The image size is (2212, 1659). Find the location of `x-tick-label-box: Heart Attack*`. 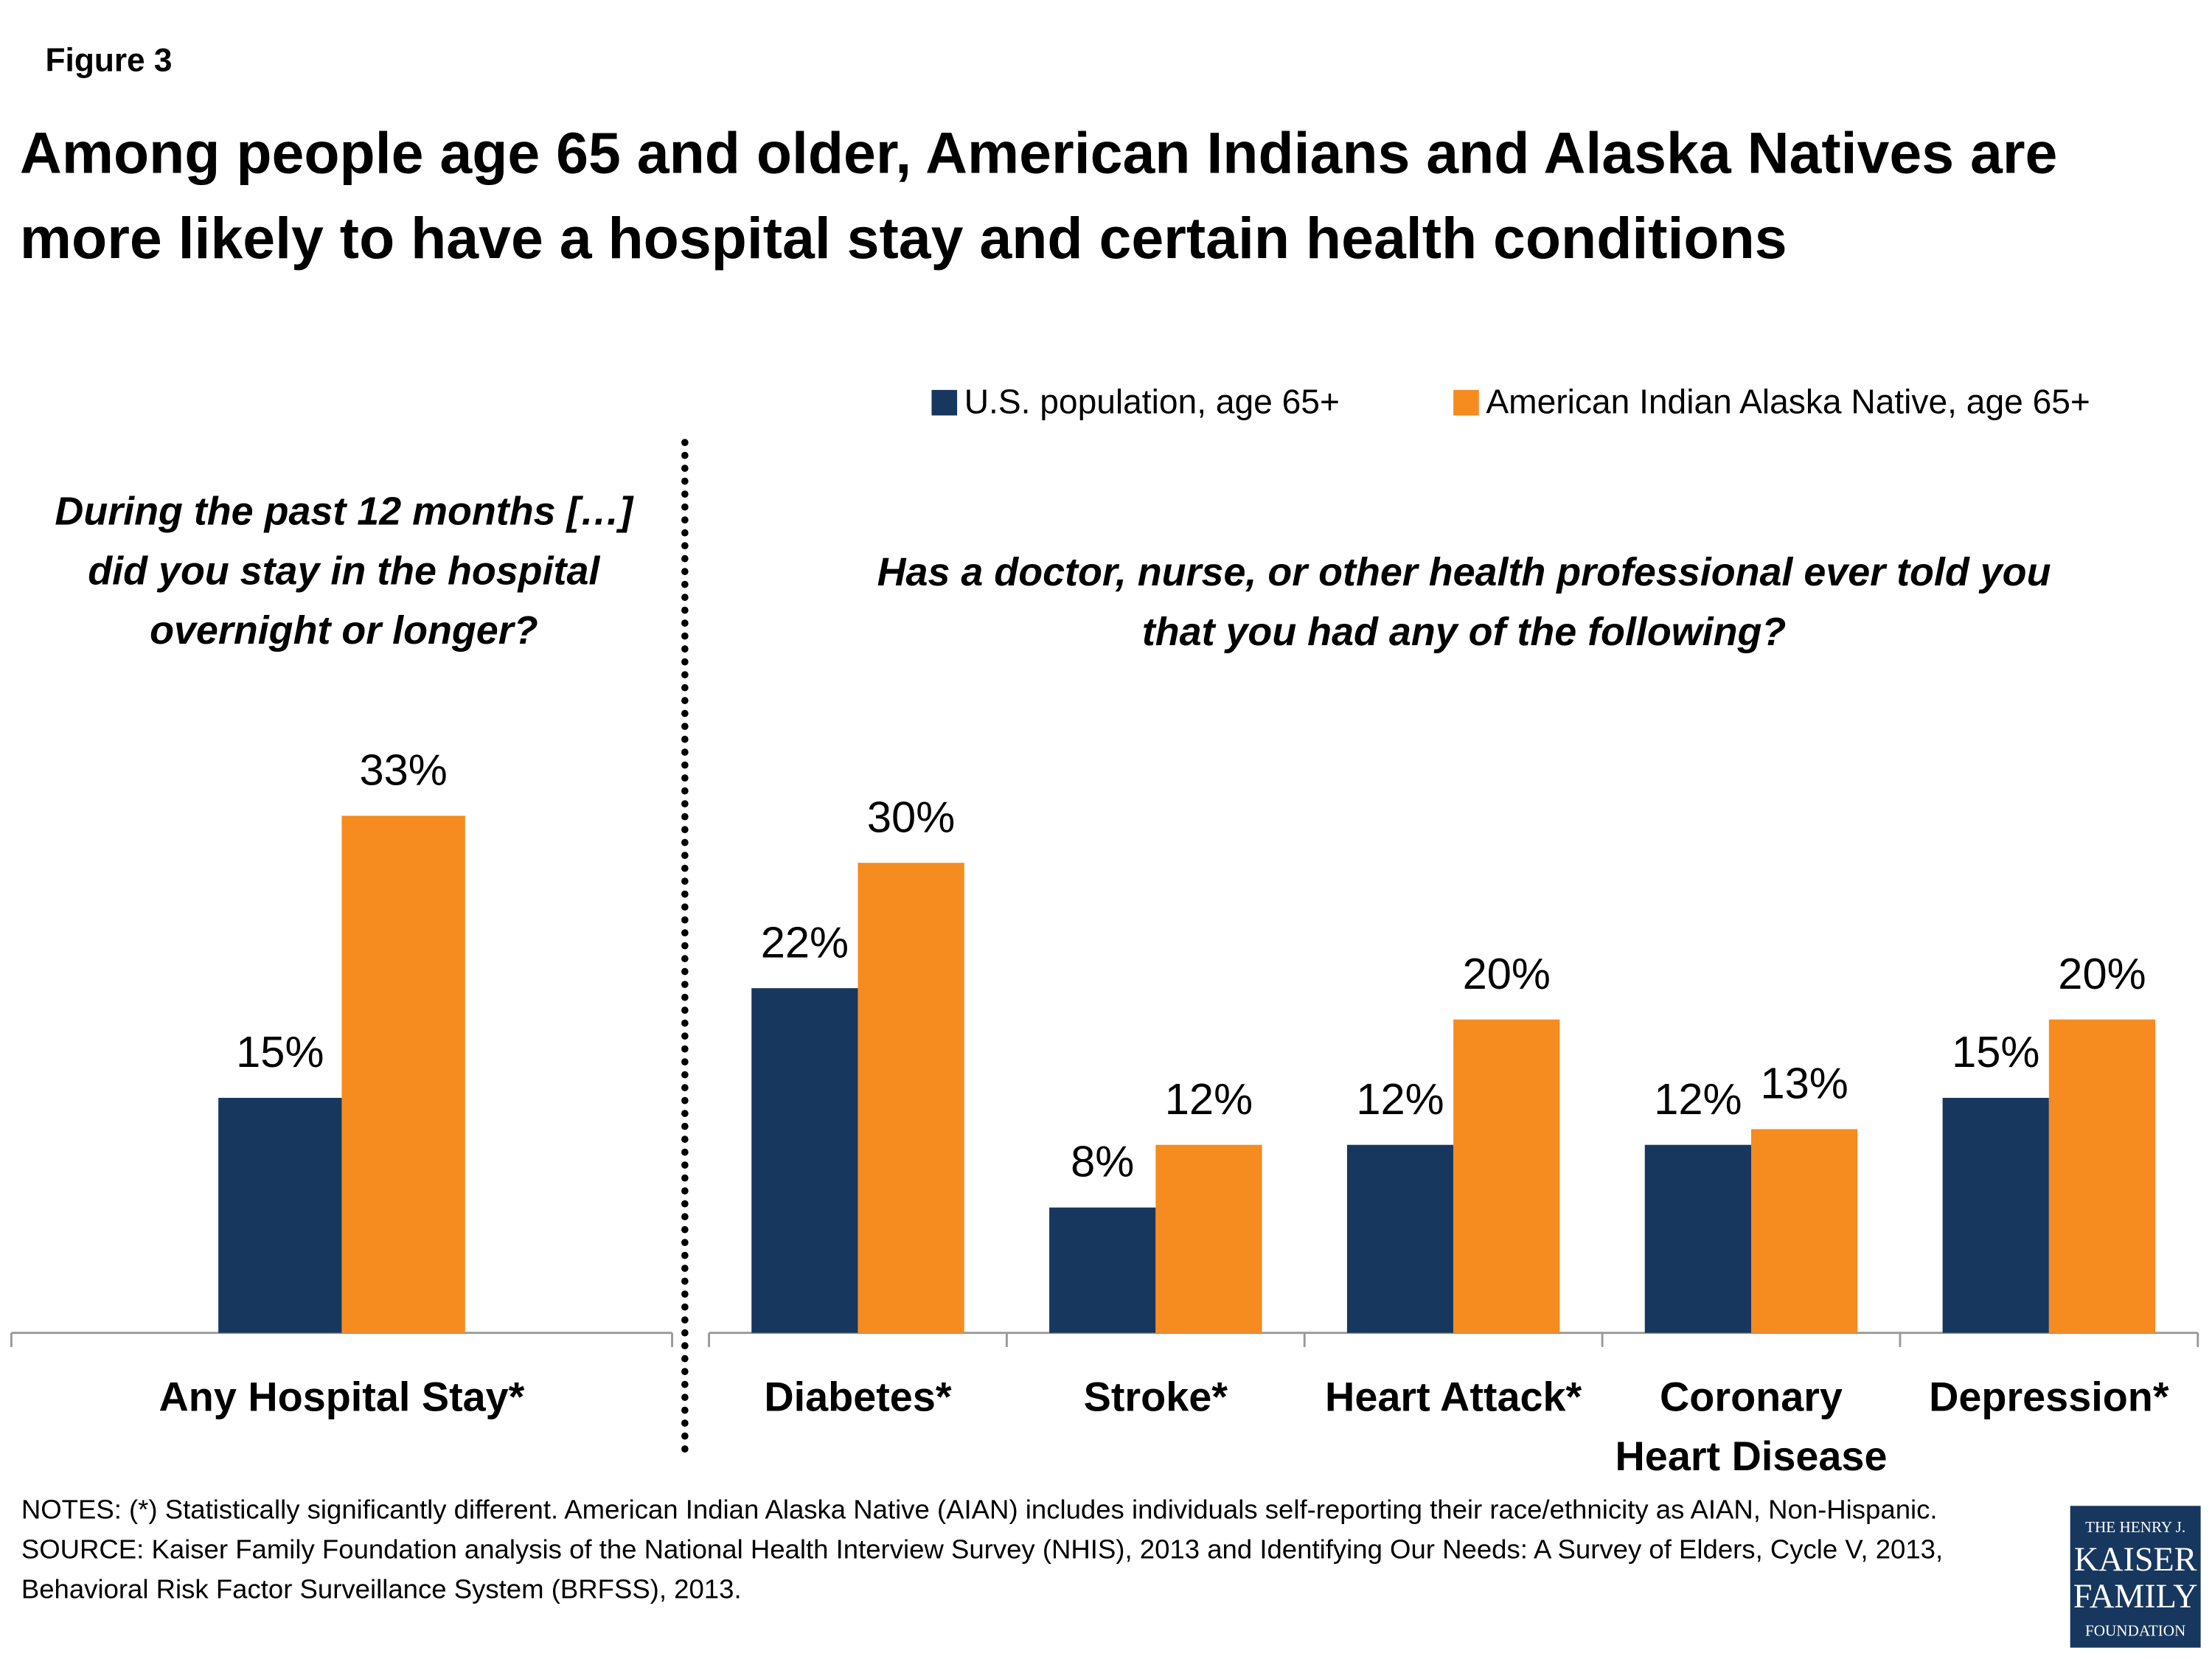

x-tick-label-box: Heart Attack* is located at coordinates (1453, 1398).